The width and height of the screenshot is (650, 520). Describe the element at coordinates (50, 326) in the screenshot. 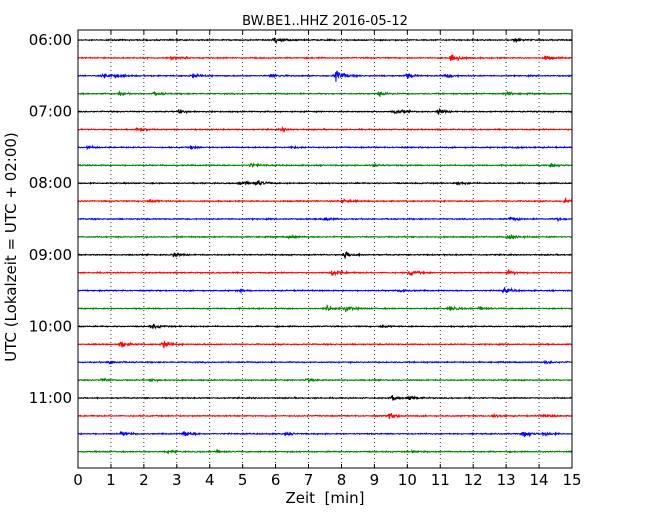

I see `y-tick-label: 10:00` at that location.